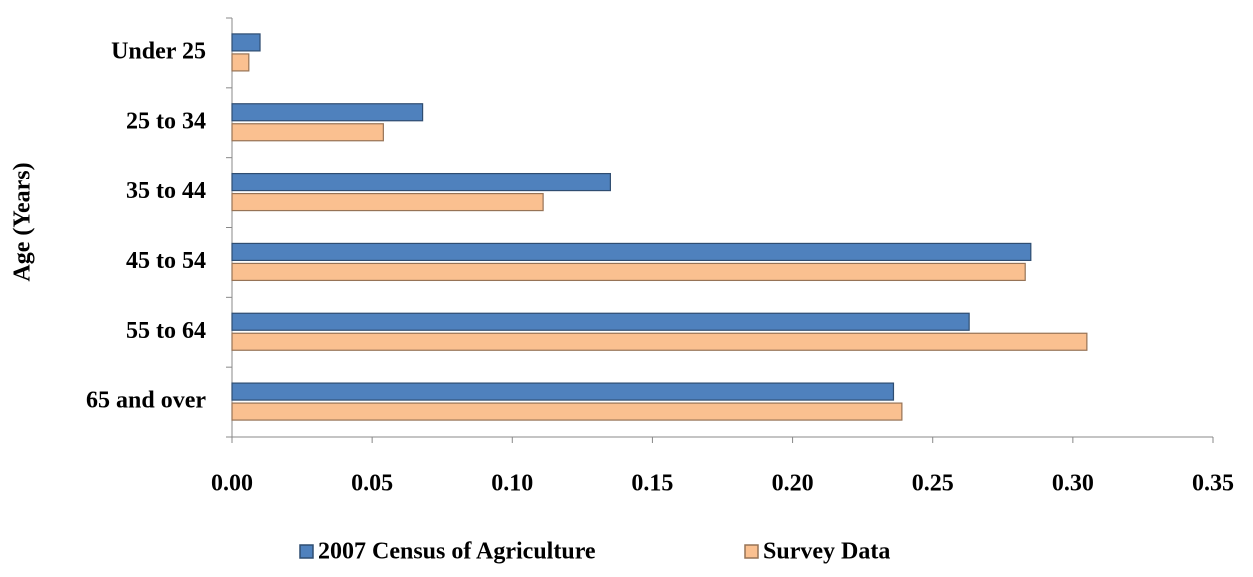 Image resolution: width=1253 pixels, height=577 pixels. Describe the element at coordinates (1073, 484) in the screenshot. I see `x-tick-label: 0.30` at that location.